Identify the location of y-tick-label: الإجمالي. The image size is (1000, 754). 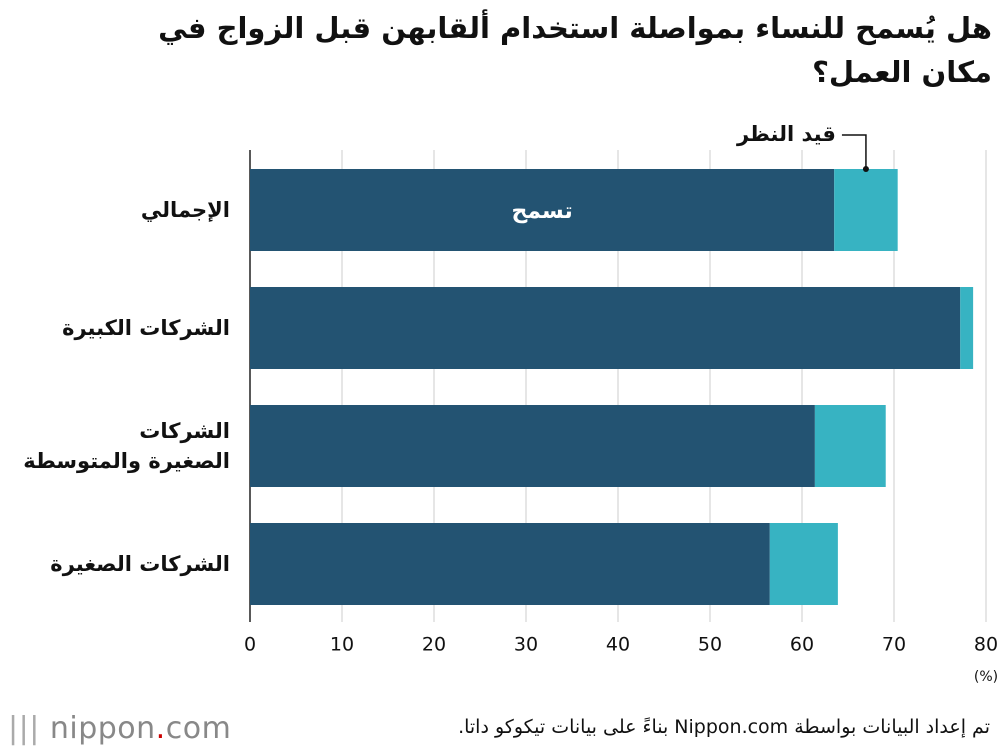
(185, 210).